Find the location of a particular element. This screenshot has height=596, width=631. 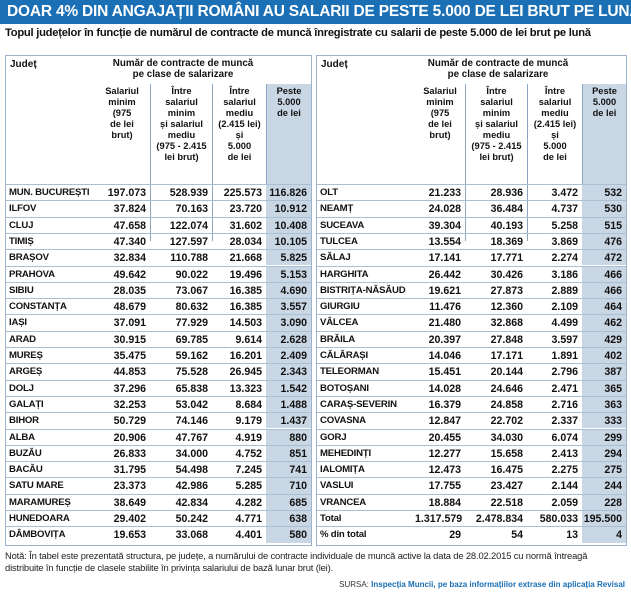

min-to-avg-count: 70.163 is located at coordinates (191, 209).